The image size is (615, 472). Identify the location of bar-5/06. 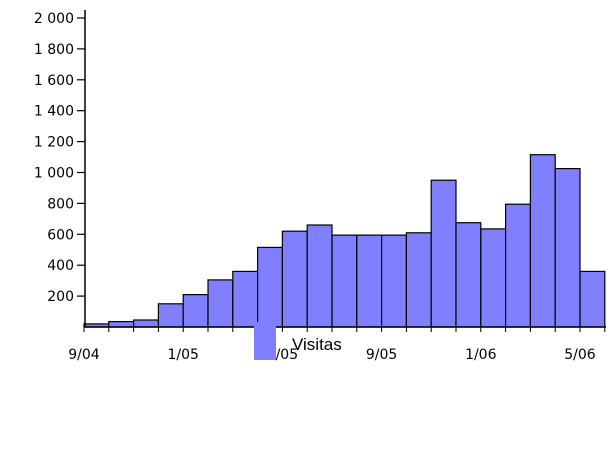
(592, 299).